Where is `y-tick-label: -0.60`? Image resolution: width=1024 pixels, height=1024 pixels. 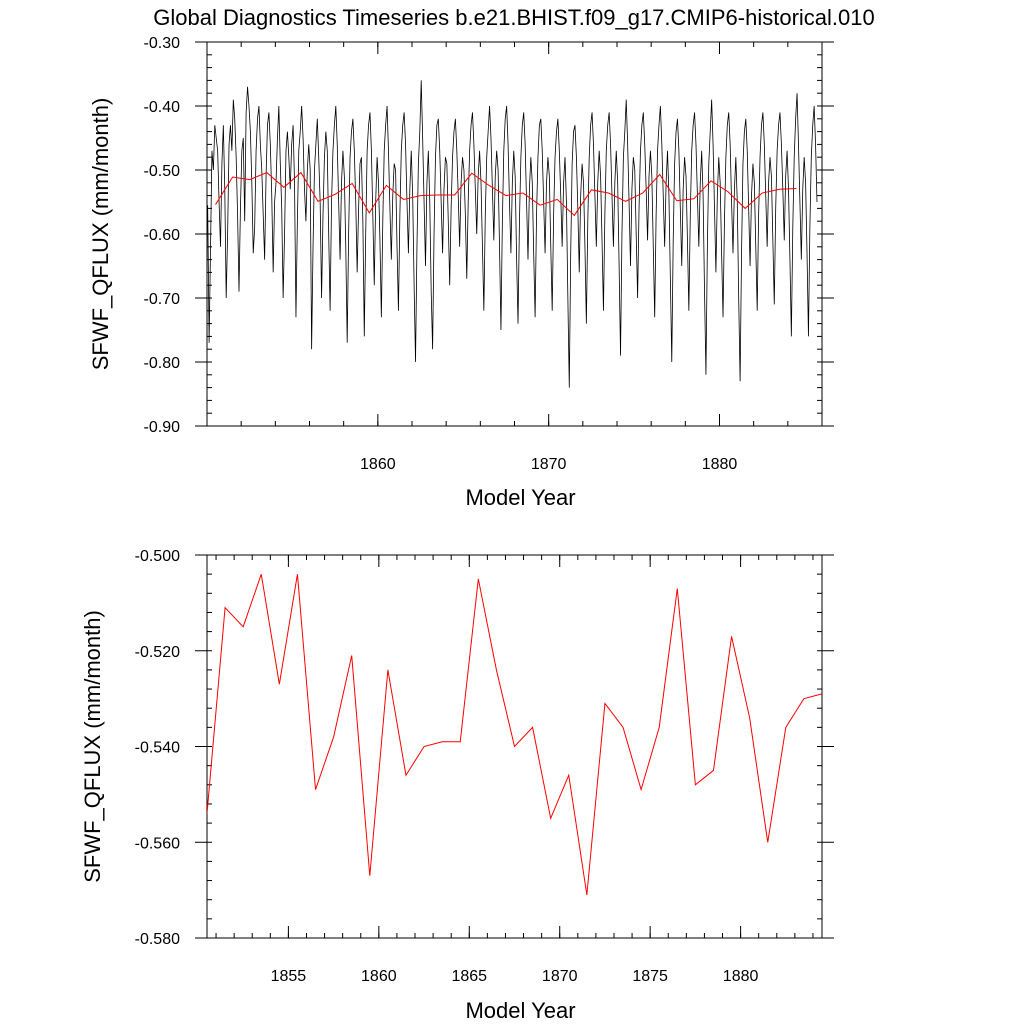
y-tick-label: -0.60 is located at coordinates (162, 235).